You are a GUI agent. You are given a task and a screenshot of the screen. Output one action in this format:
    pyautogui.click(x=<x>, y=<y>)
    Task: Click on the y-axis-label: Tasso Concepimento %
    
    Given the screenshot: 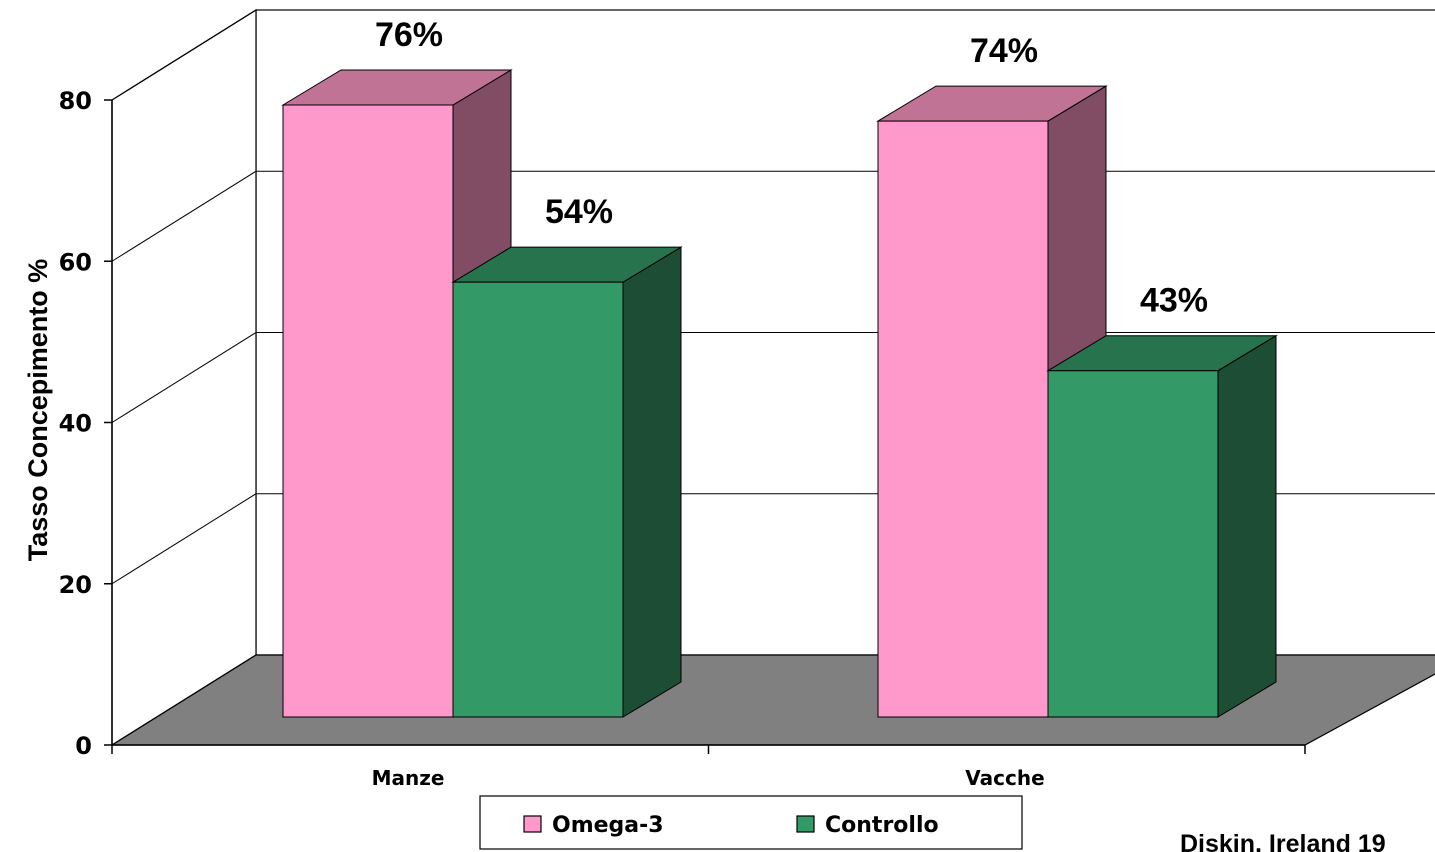 What is the action you would take?
    pyautogui.click(x=38, y=410)
    